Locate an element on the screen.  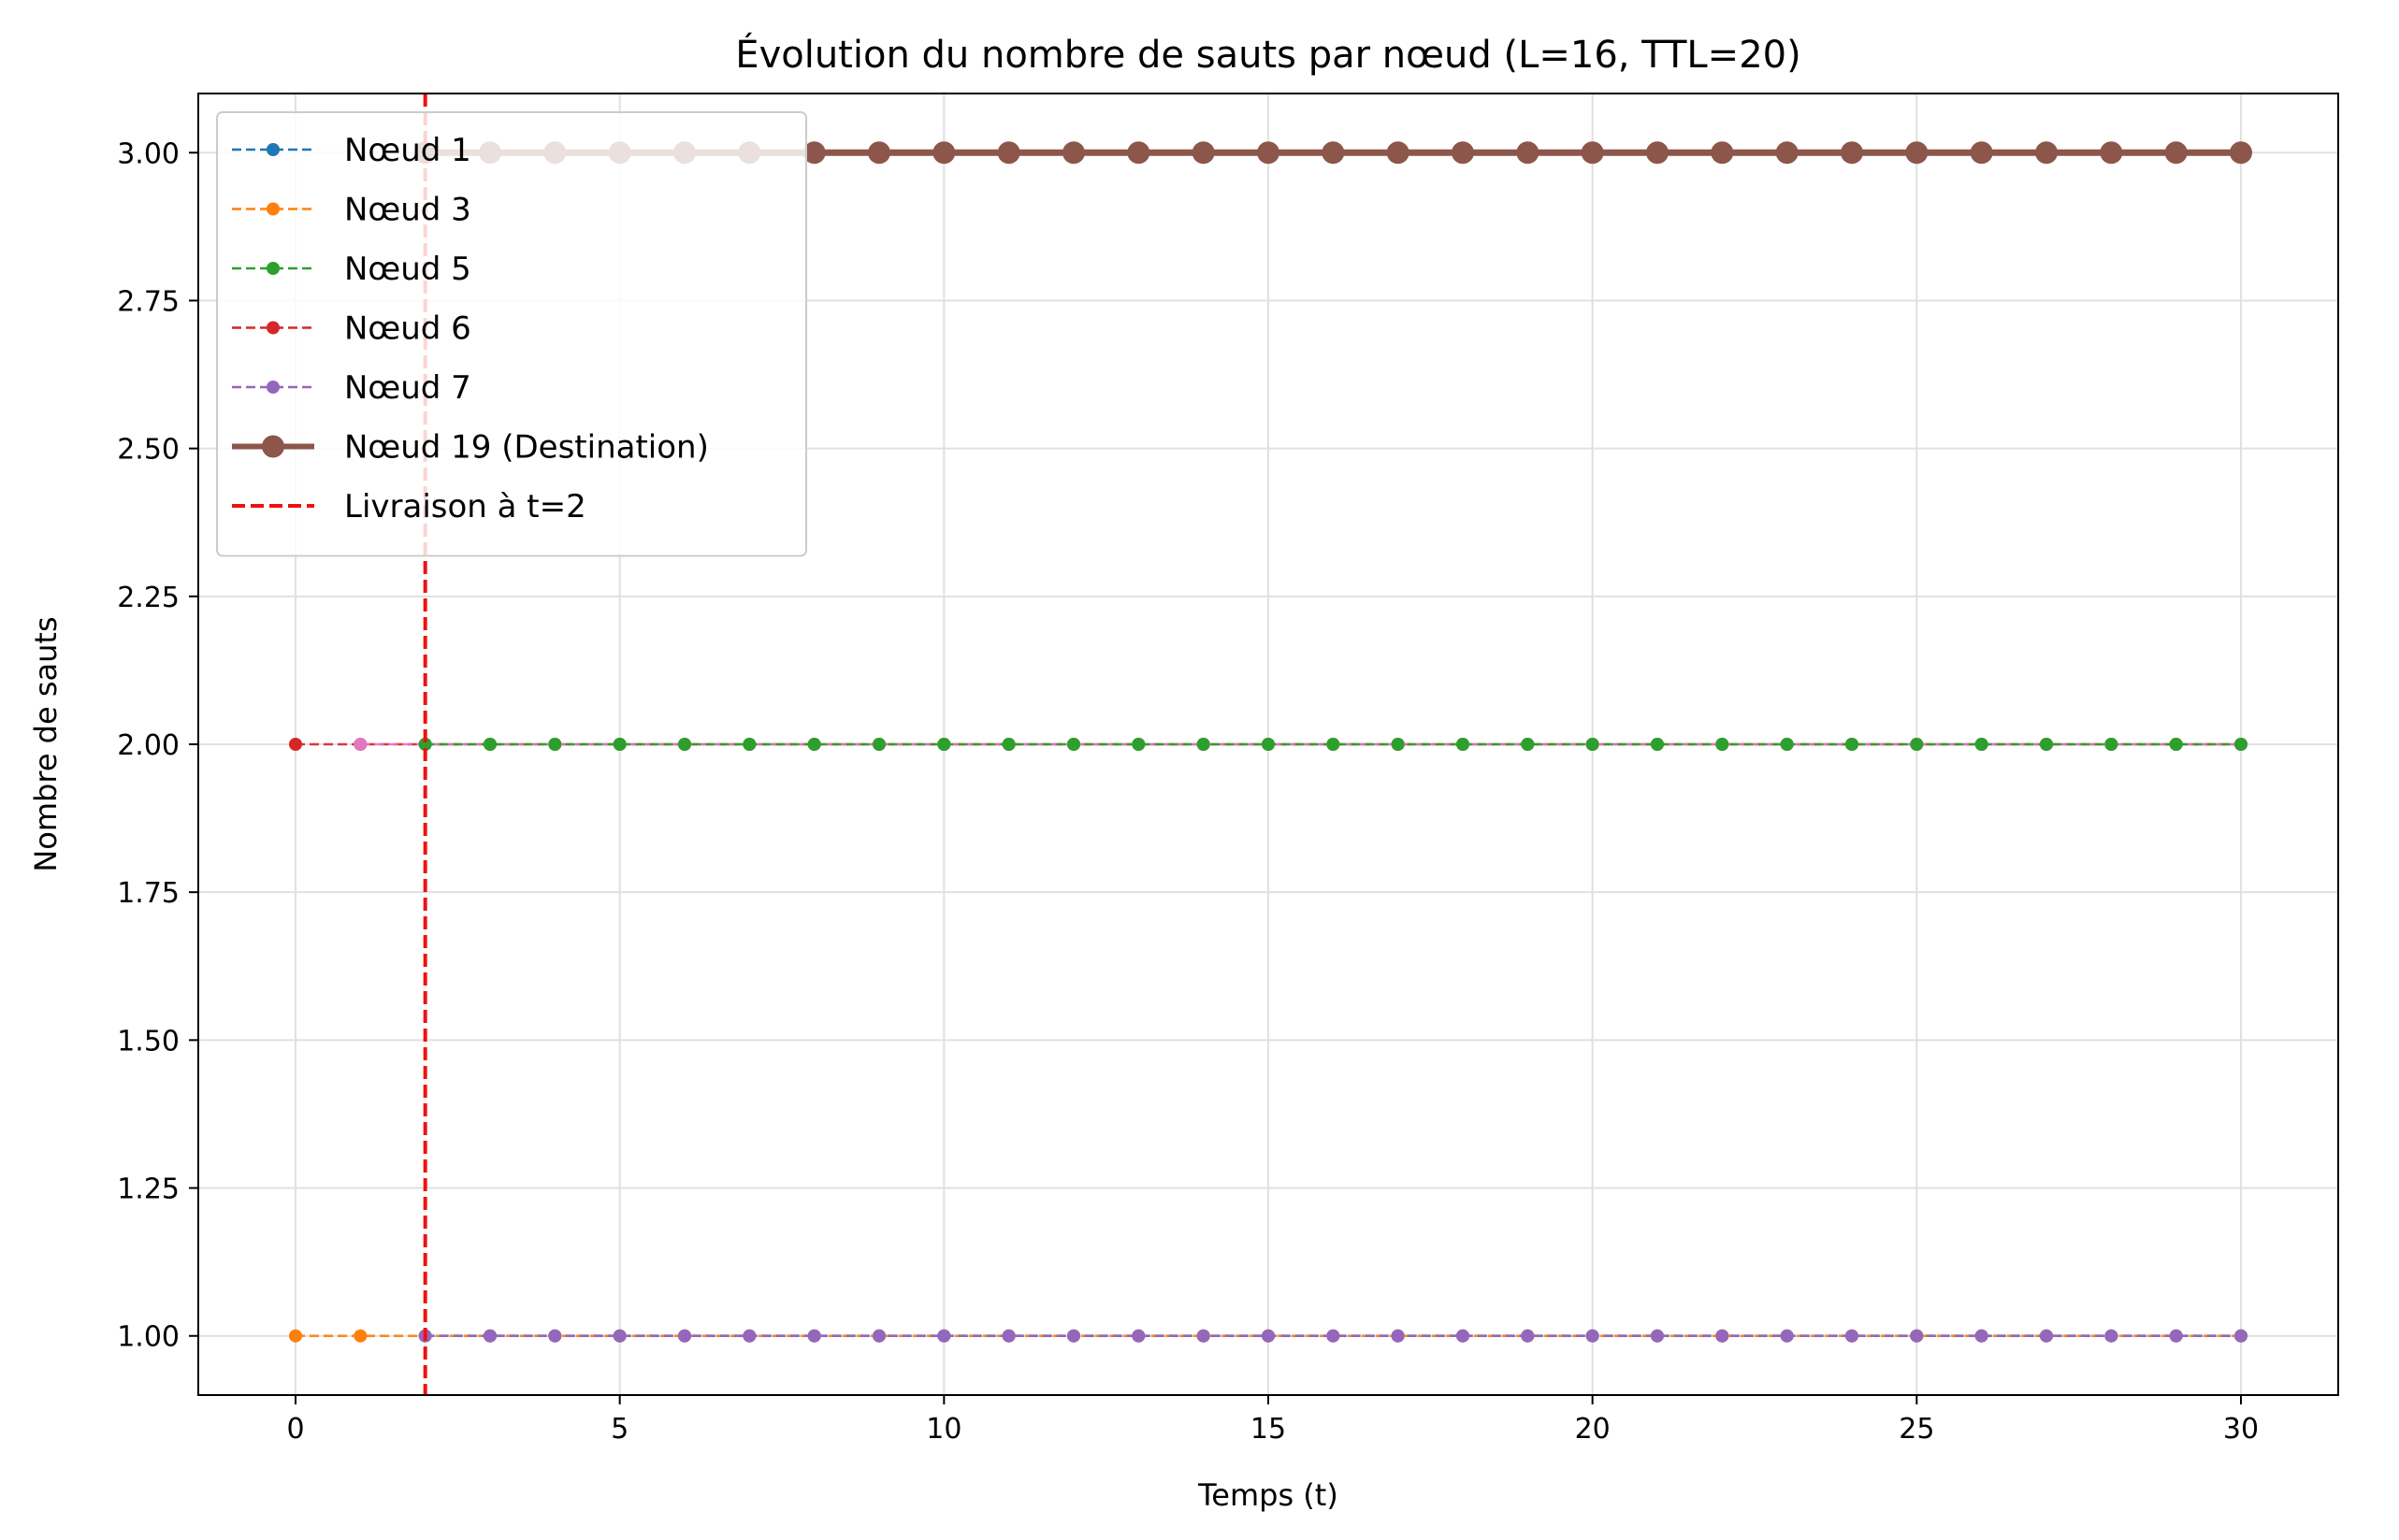
x-tick-label: 0 is located at coordinates (295, 1429).